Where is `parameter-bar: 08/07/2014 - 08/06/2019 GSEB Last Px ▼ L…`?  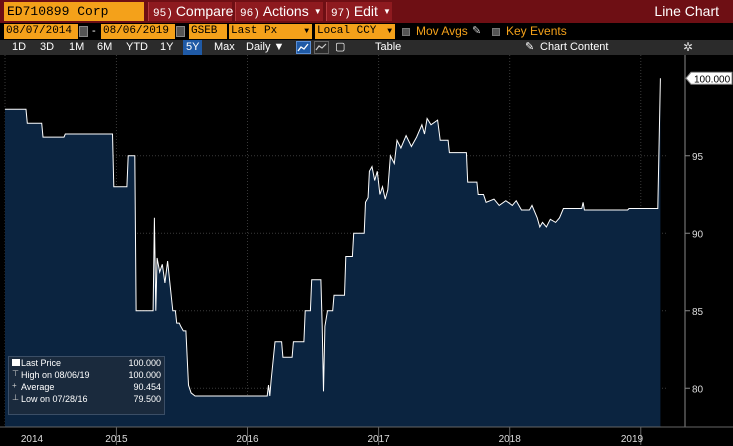
parameter-bar: 08/07/2014 - 08/06/2019 GSEB Last Px ▼ L… is located at coordinates (366, 31).